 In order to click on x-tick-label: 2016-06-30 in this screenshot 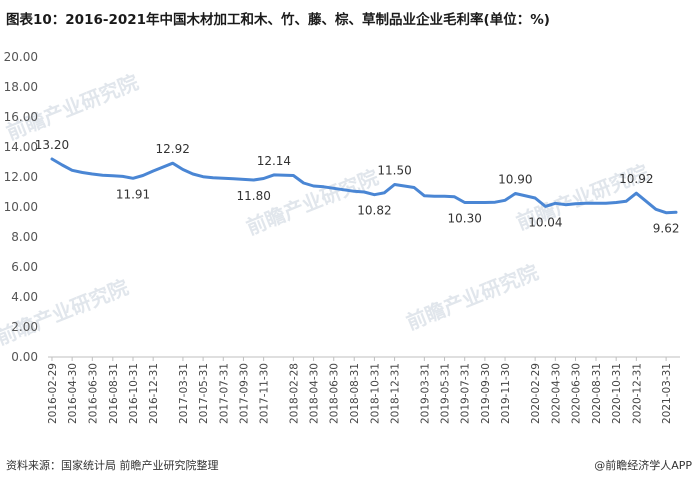, I will do `click(93, 393)`.